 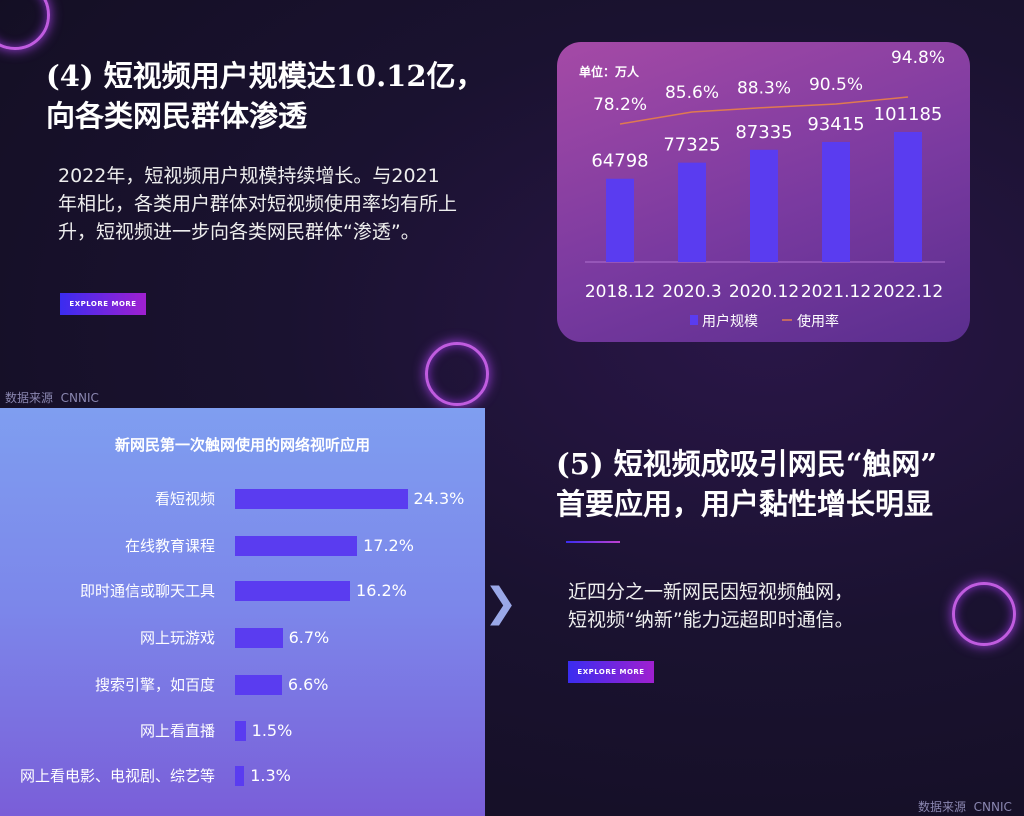 I want to click on bar-value-label: 77325, so click(x=691, y=145).